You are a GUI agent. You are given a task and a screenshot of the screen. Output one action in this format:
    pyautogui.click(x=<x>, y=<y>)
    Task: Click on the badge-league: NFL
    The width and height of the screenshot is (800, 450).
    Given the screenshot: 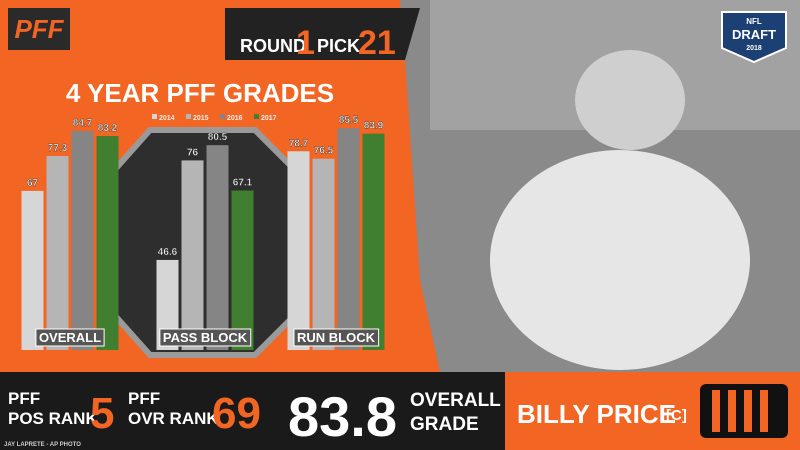 What is the action you would take?
    pyautogui.click(x=754, y=21)
    